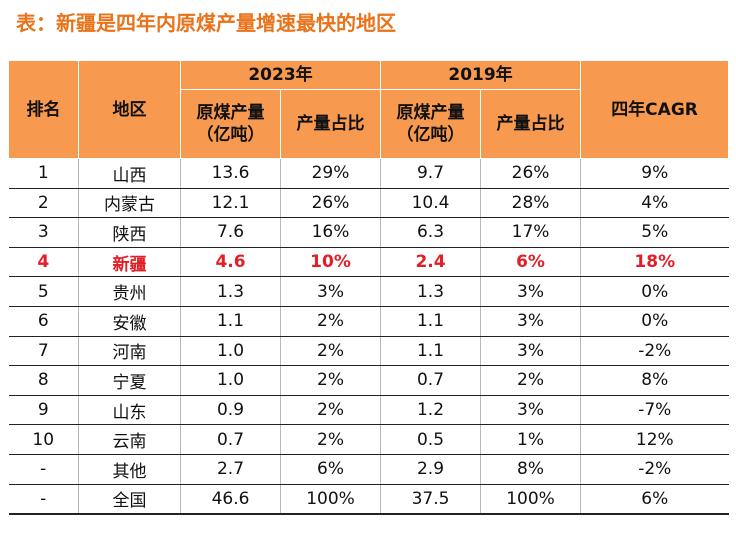 This screenshot has width=736, height=533. I want to click on cell-region: 贵州, so click(129, 291).